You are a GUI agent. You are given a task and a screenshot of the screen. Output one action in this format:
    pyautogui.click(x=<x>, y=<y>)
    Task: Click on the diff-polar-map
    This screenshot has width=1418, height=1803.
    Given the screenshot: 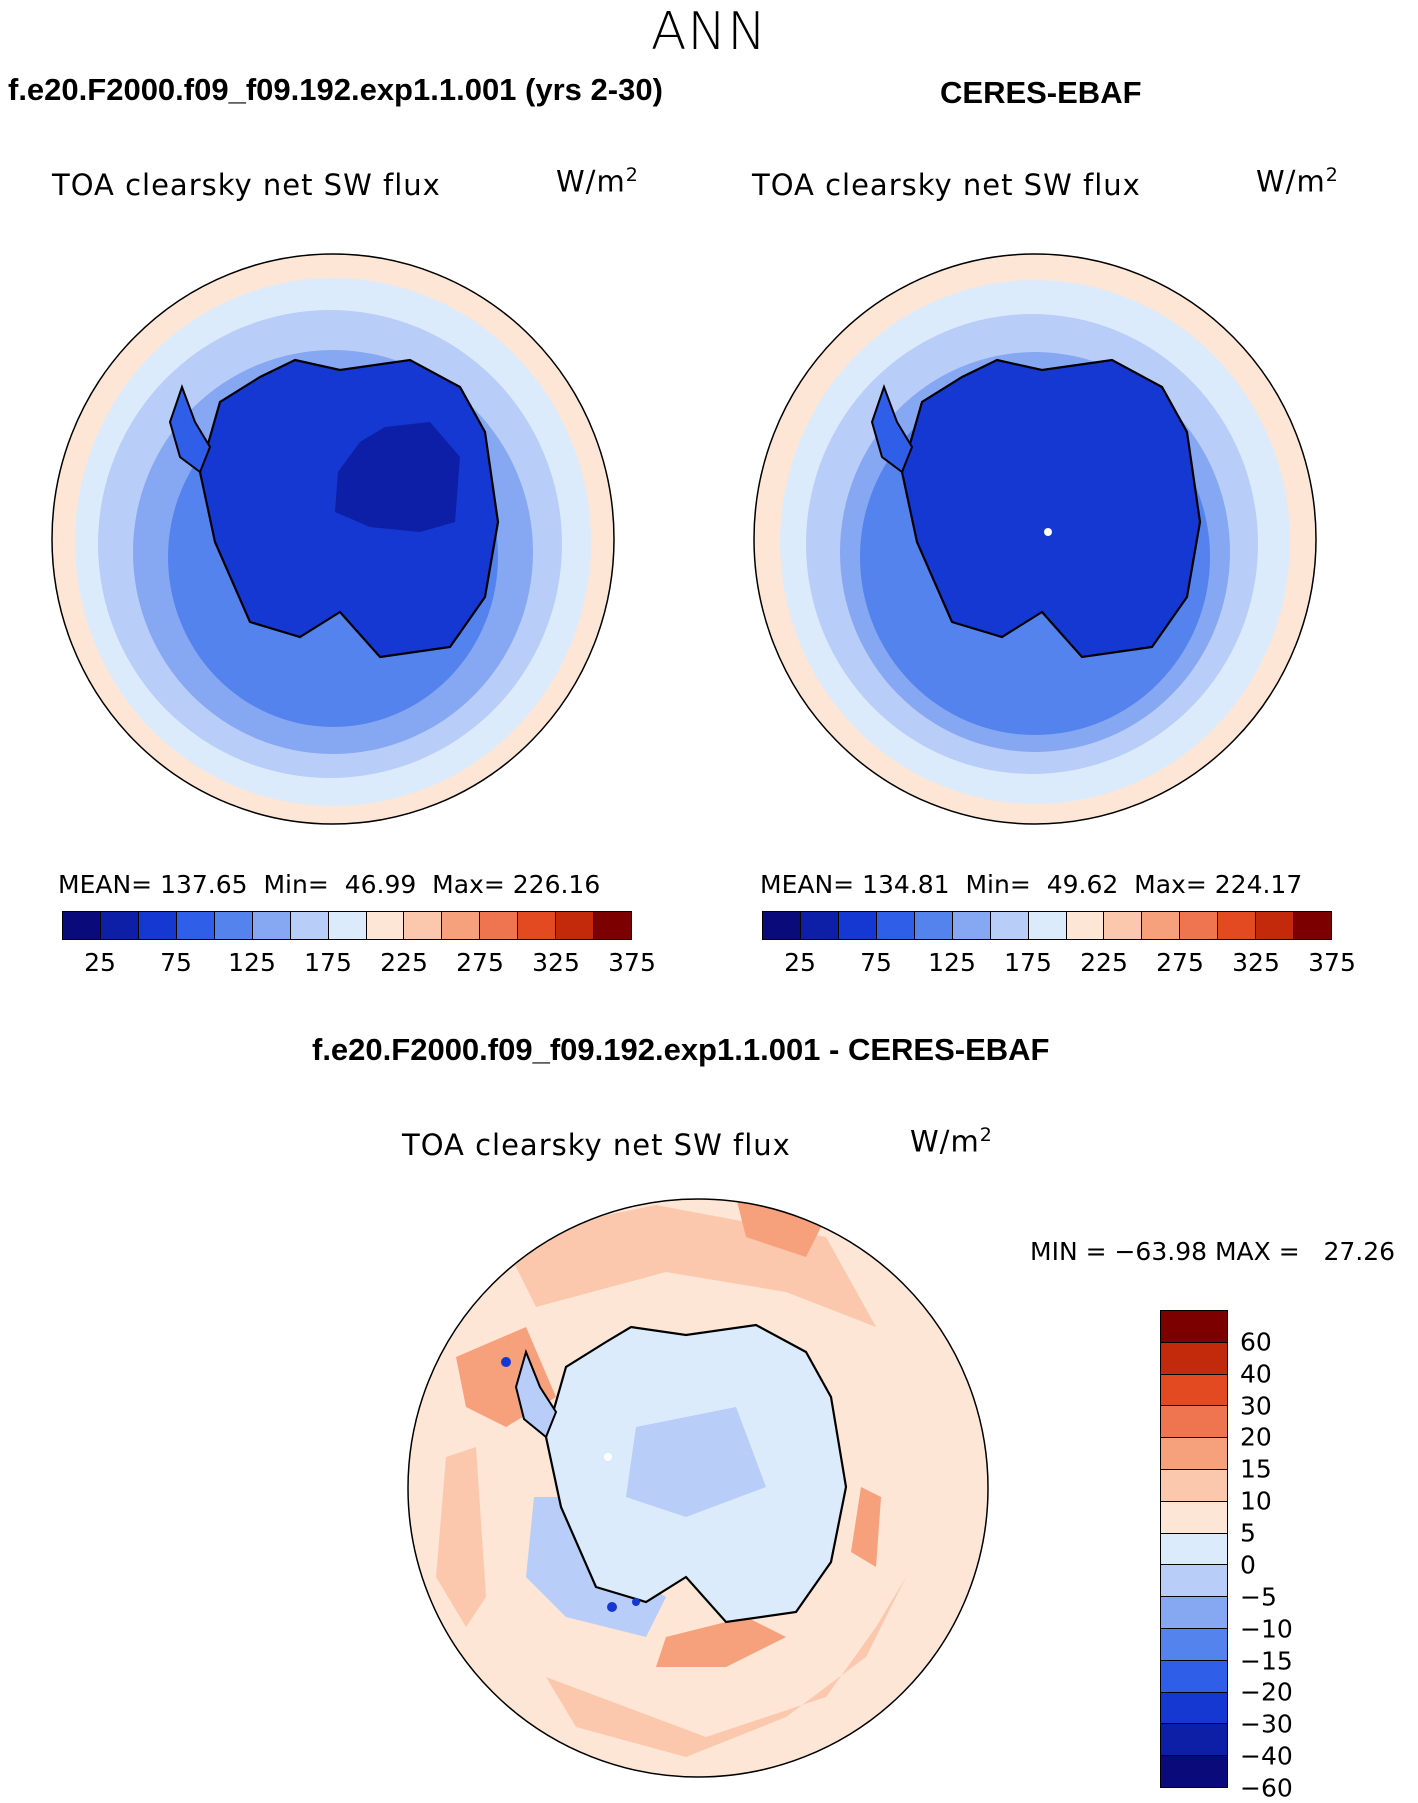 What is the action you would take?
    pyautogui.click(x=698, y=1488)
    